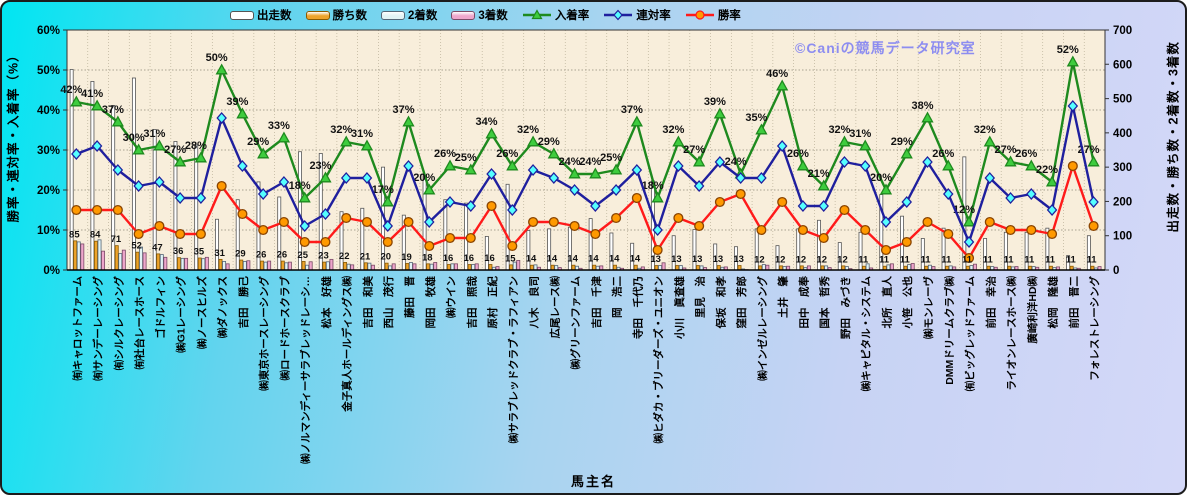 The image size is (1187, 495). I want to click on placing-value-label: 12%, so click(964, 210).